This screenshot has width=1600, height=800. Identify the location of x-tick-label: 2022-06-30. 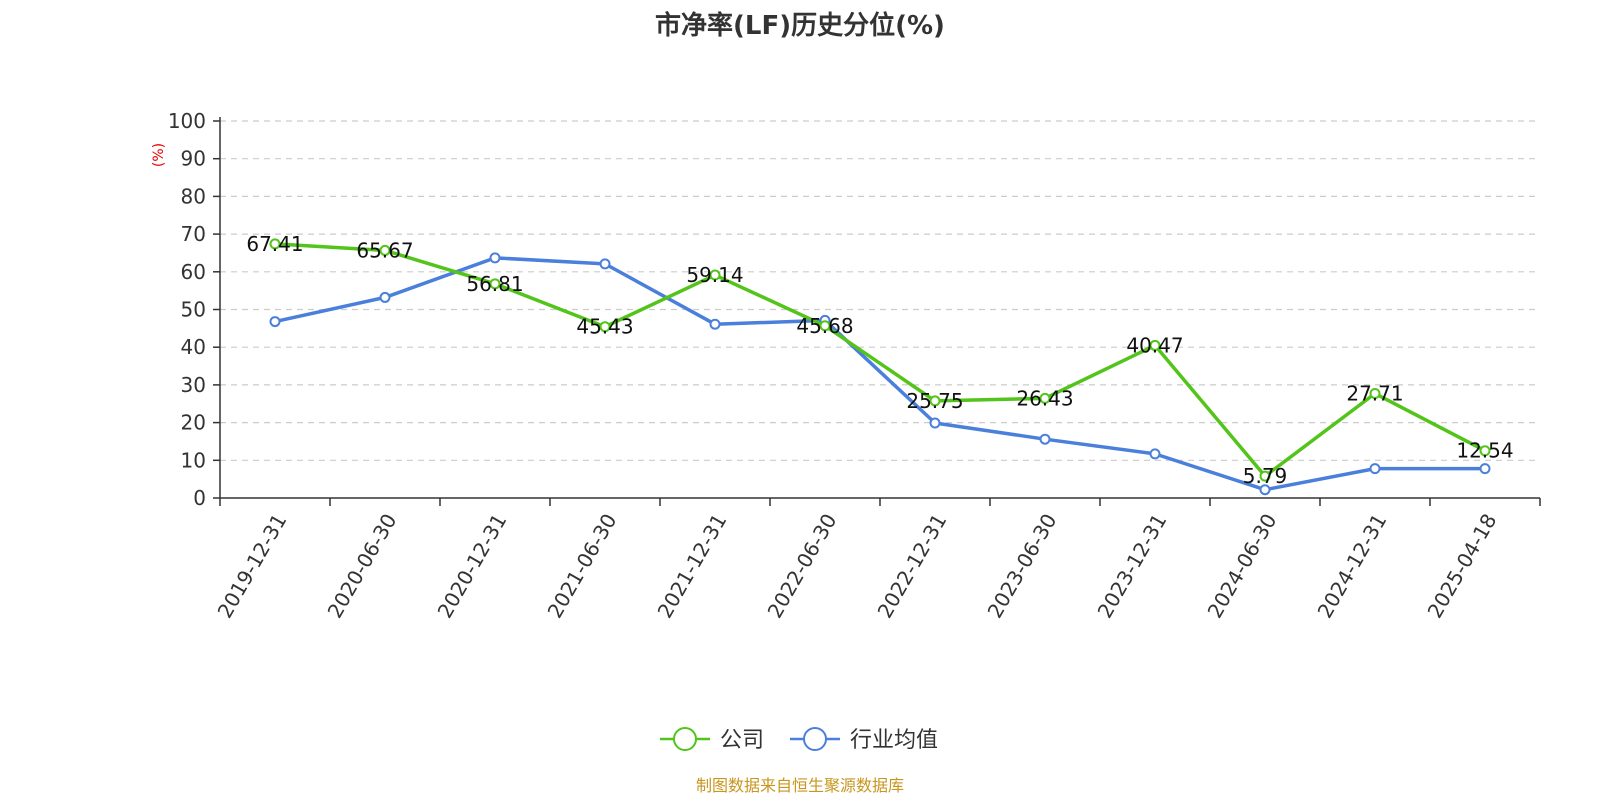
(802, 566).